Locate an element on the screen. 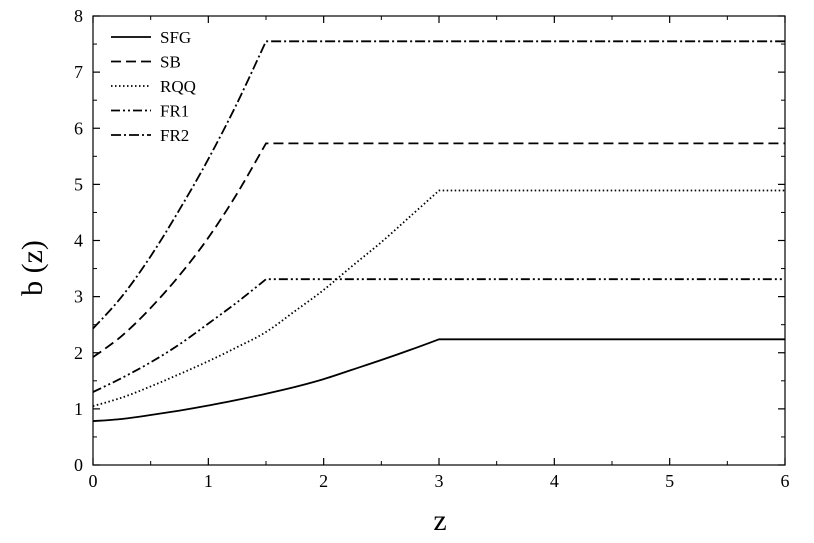 Image resolution: width=814 pixels, height=543 pixels. x-tick-label: 1 is located at coordinates (208, 481).